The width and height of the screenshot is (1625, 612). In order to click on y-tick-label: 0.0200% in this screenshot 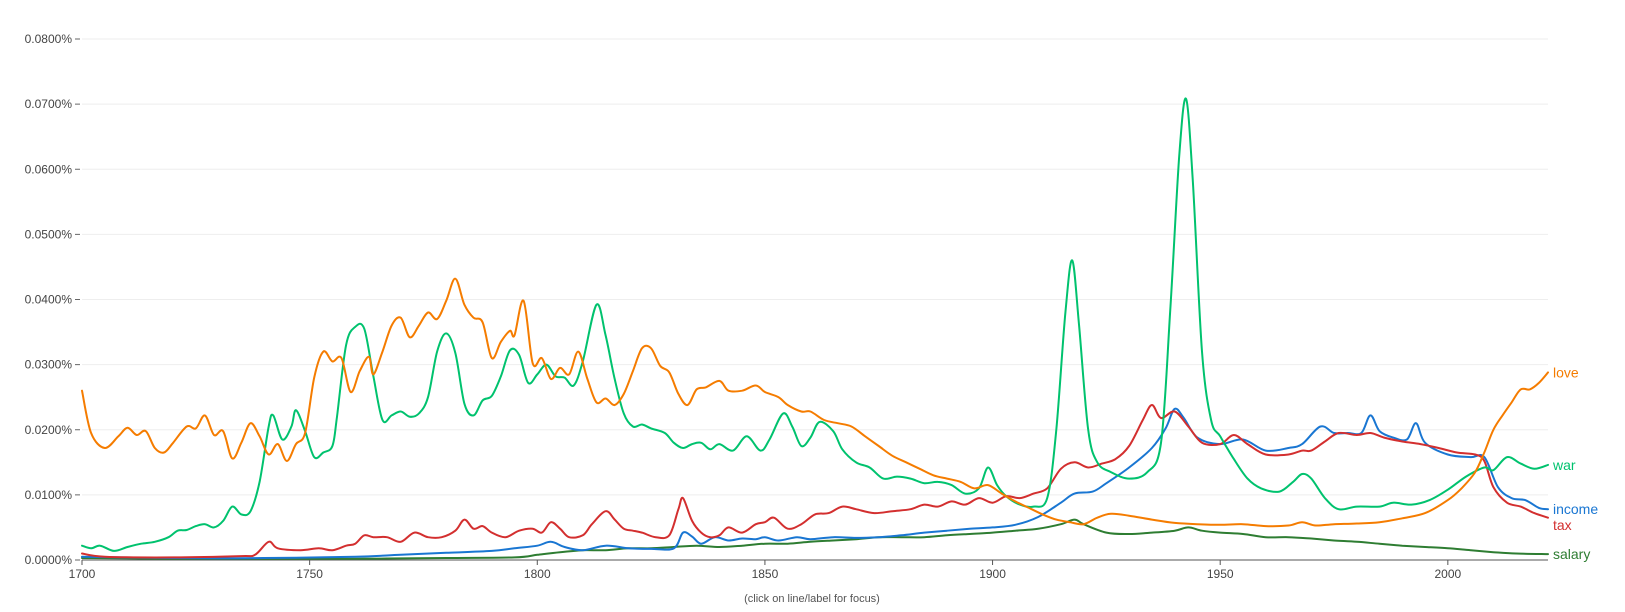, I will do `click(49, 430)`.